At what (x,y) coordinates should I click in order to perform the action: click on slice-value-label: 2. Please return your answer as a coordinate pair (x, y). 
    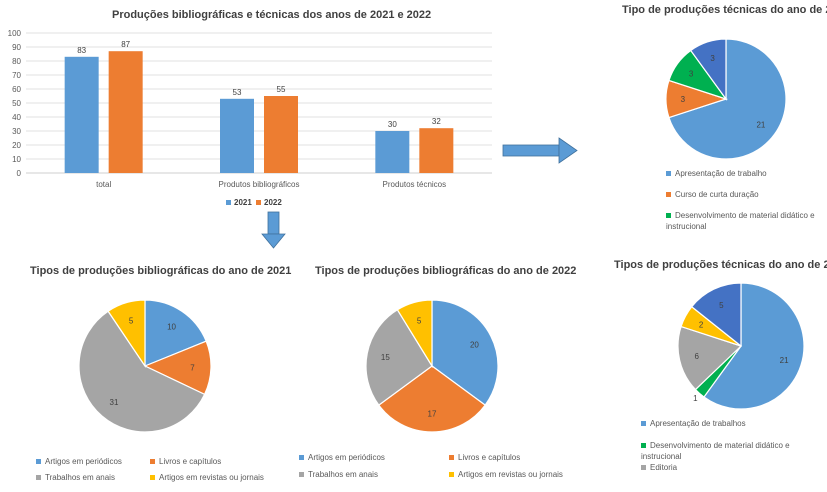
    Looking at the image, I should click on (701, 325).